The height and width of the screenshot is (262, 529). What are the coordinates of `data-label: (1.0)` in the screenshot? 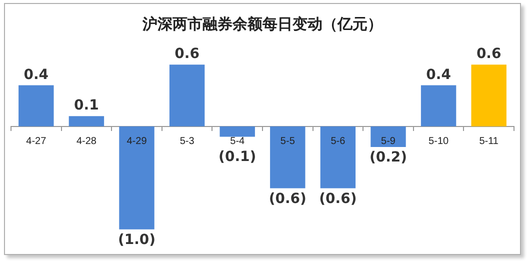 It's located at (137, 240).